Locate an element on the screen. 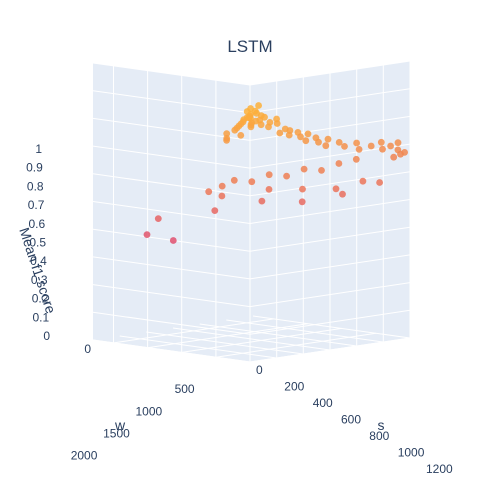 This screenshot has height=500, width=500. x-axis-title: s is located at coordinates (381, 425).